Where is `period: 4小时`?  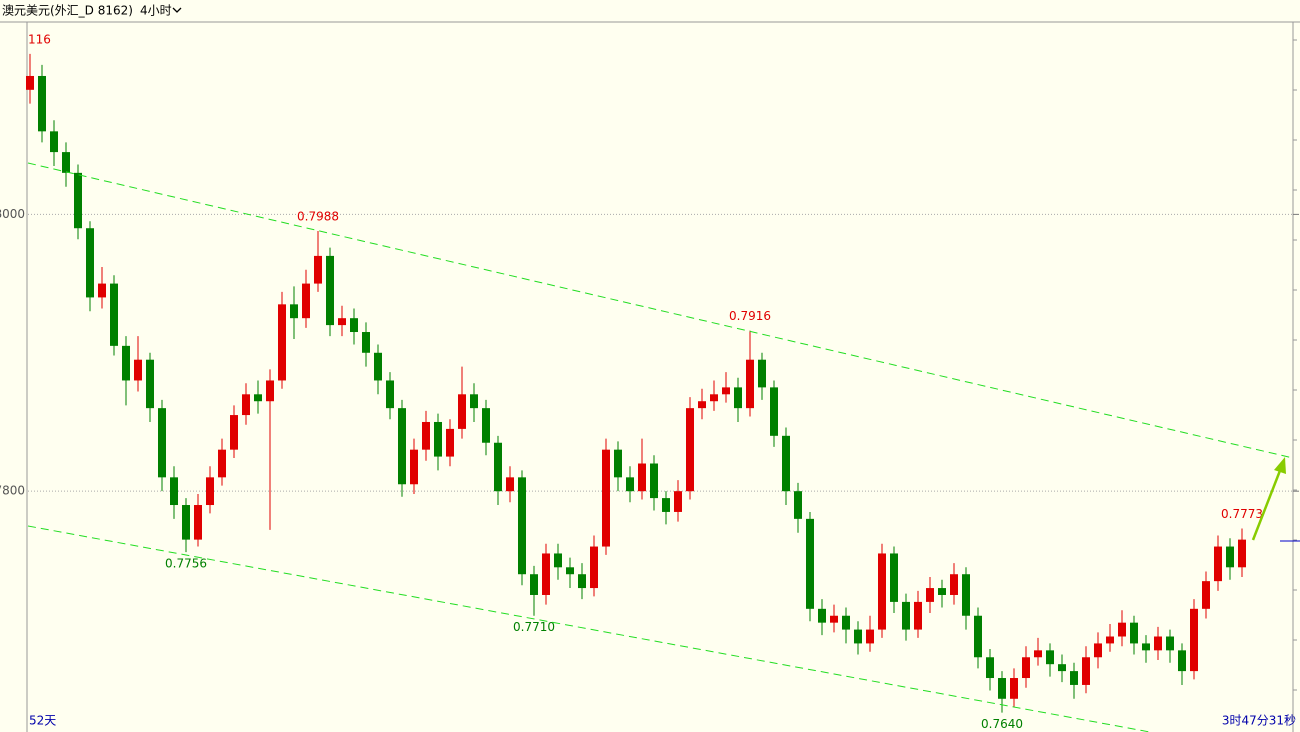
period: 4小时 is located at coordinates (156, 11).